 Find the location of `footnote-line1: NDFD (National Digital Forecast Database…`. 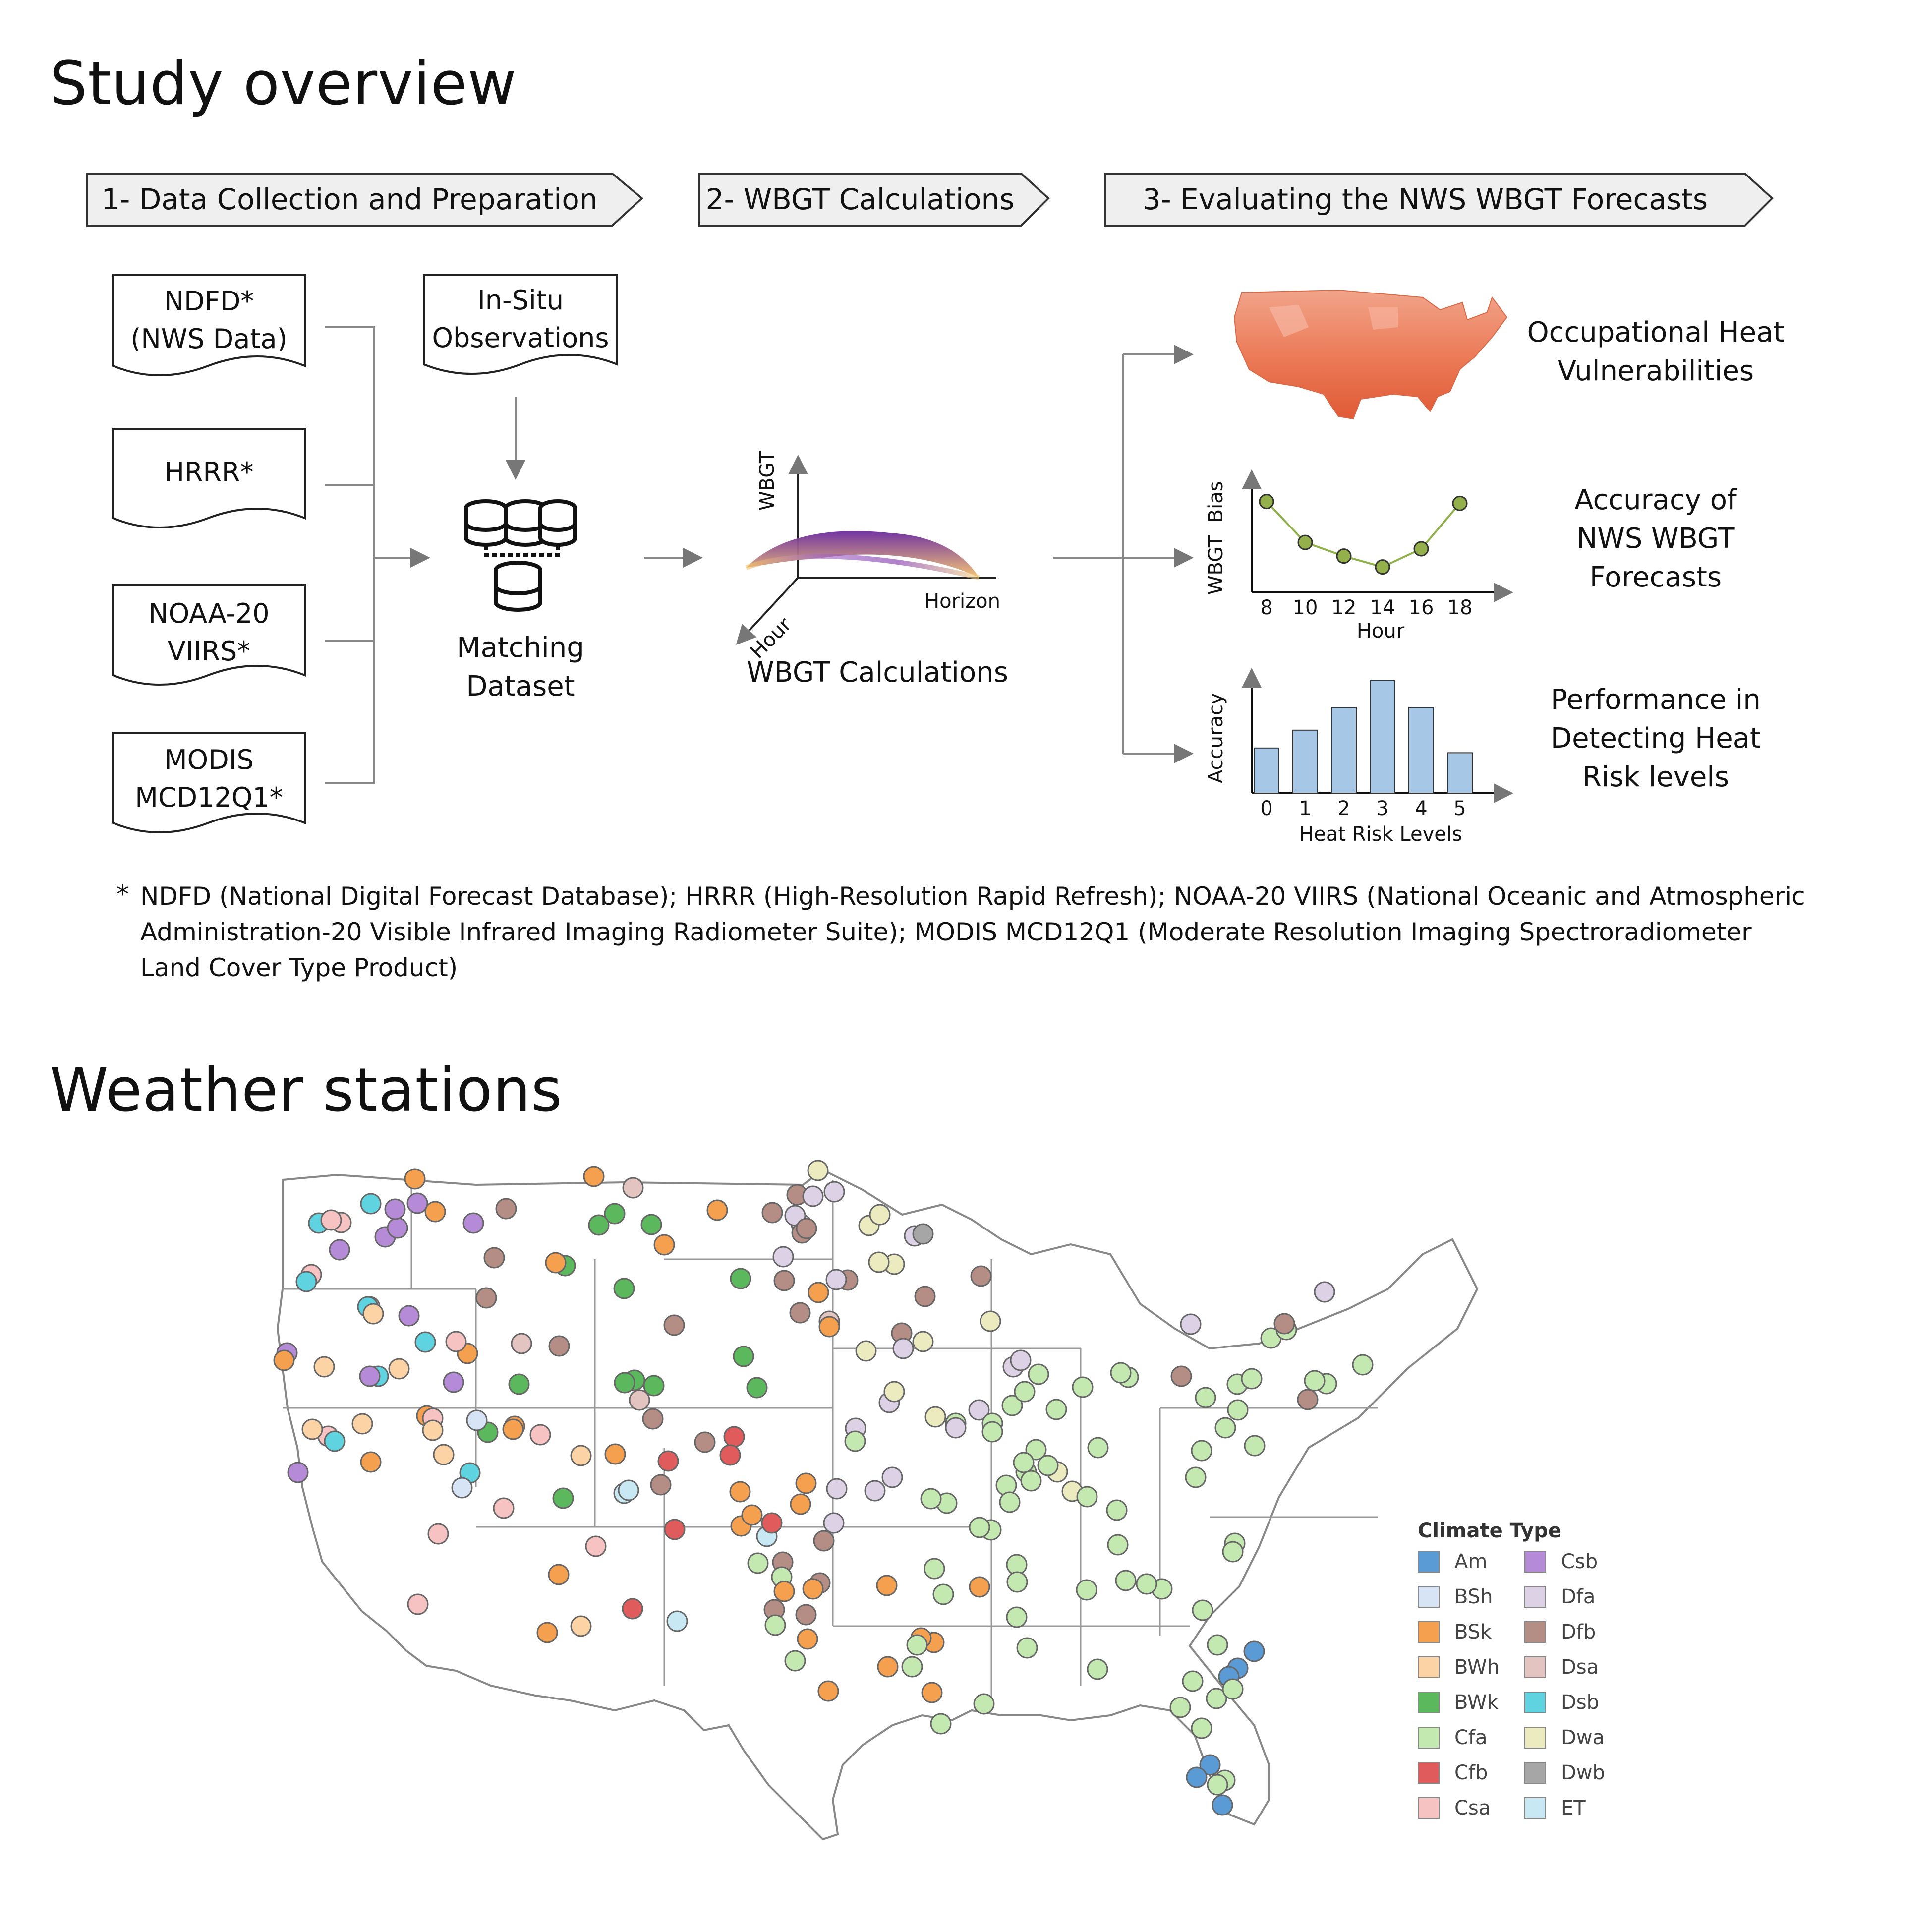

footnote-line1: NDFD (National Digital Forecast Database… is located at coordinates (972, 897).